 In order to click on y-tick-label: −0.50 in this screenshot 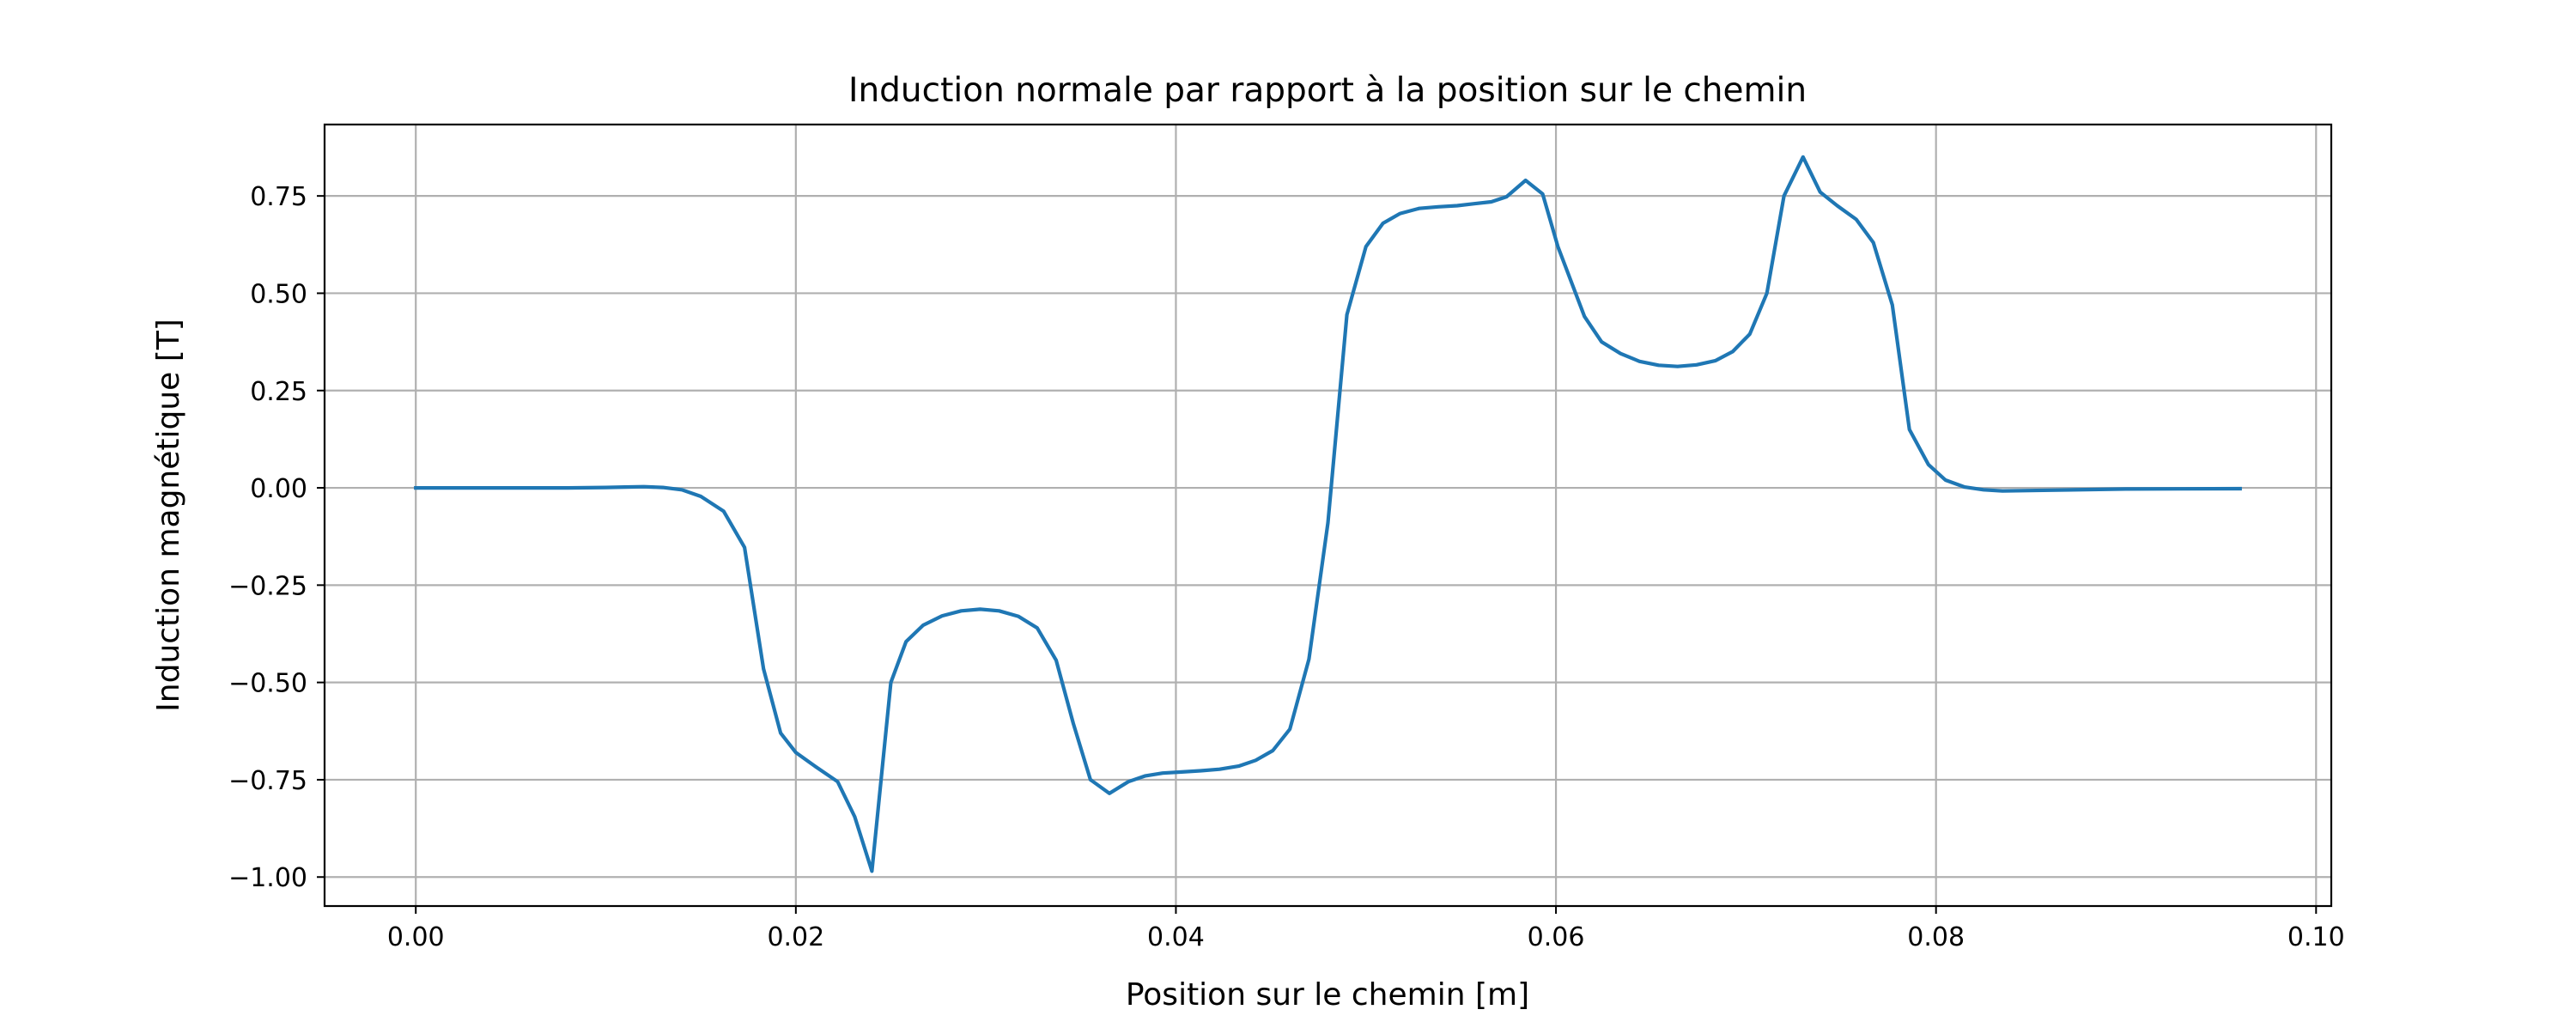, I will do `click(268, 684)`.